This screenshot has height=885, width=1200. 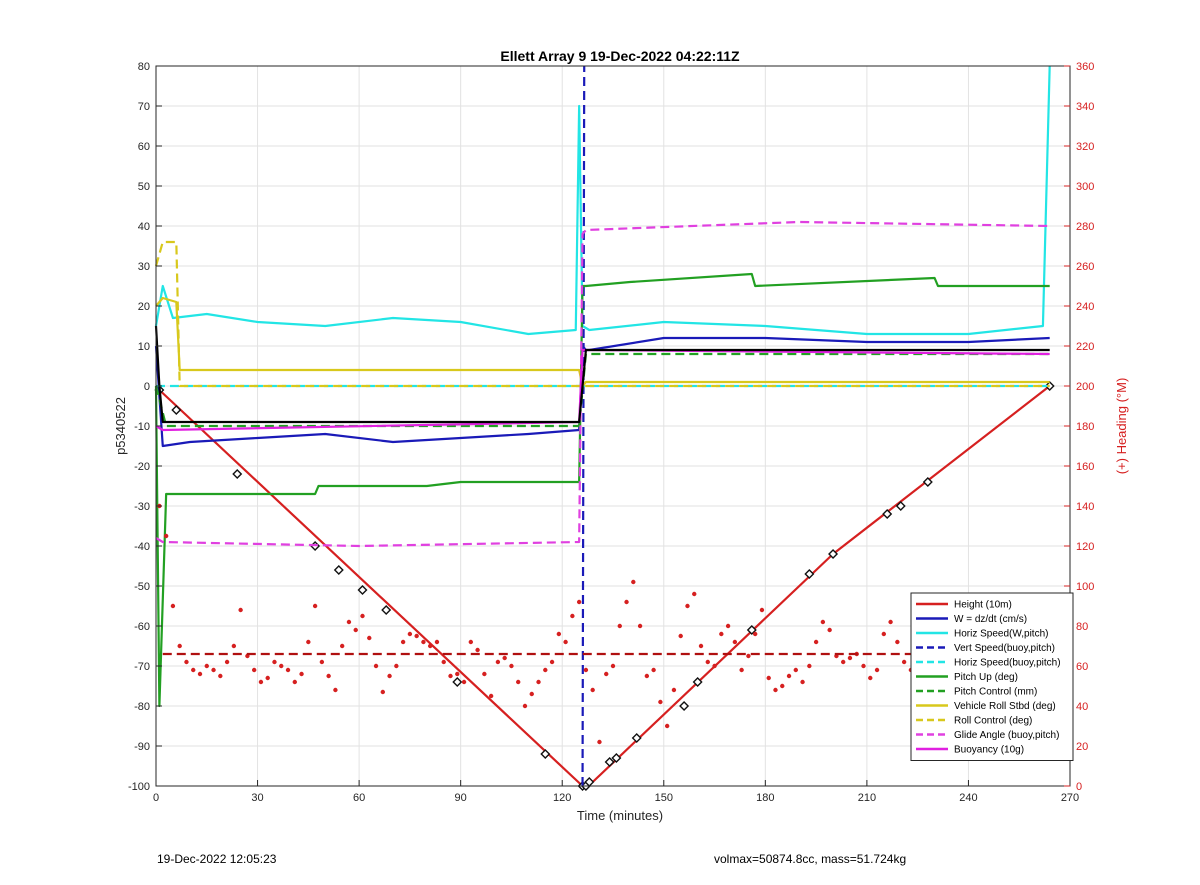 I want to click on footer-timestamp: 19-Dec-2022 12:05:23, so click(x=217, y=859).